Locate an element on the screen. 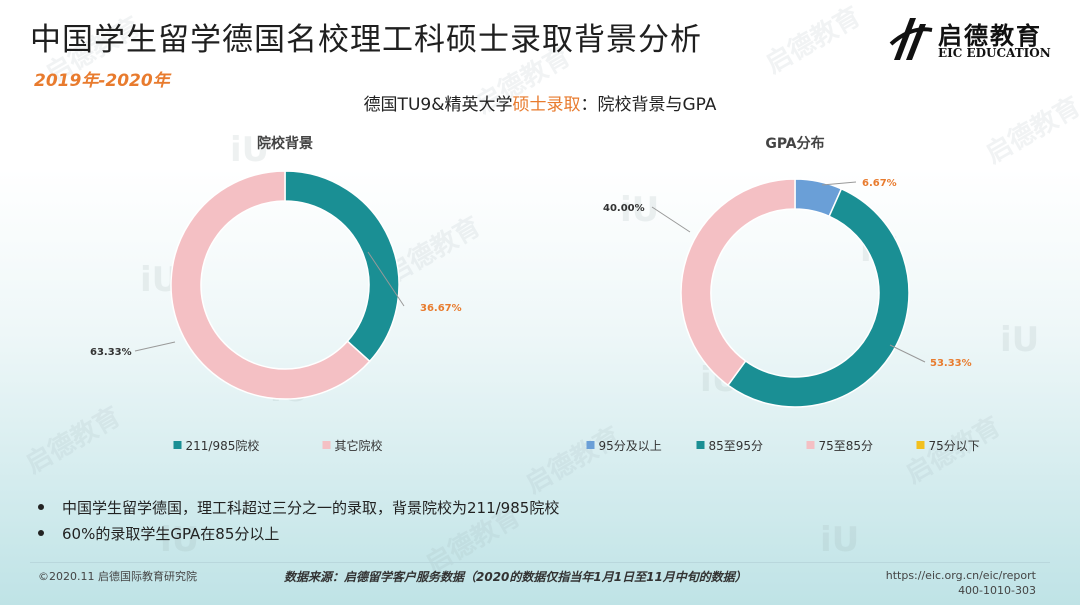 The width and height of the screenshot is (1080, 605). bullet-item: 中国学生留学德国，理工科超过三分之一的录取，背景院校为211/985院校 is located at coordinates (298, 507).